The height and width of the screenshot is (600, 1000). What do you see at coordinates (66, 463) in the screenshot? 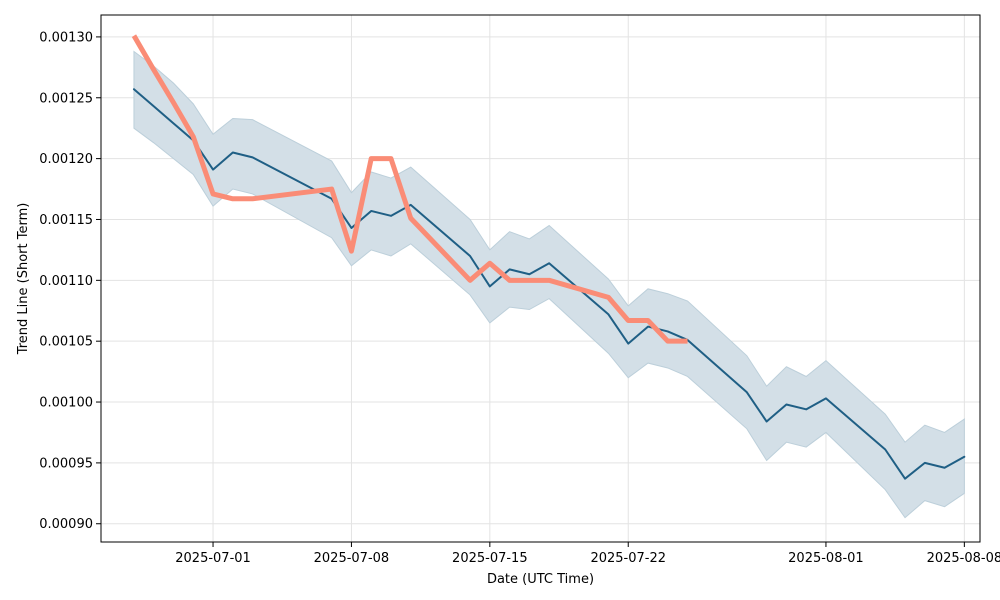
I see `y-tick-label: 0.00095` at bounding box center [66, 463].